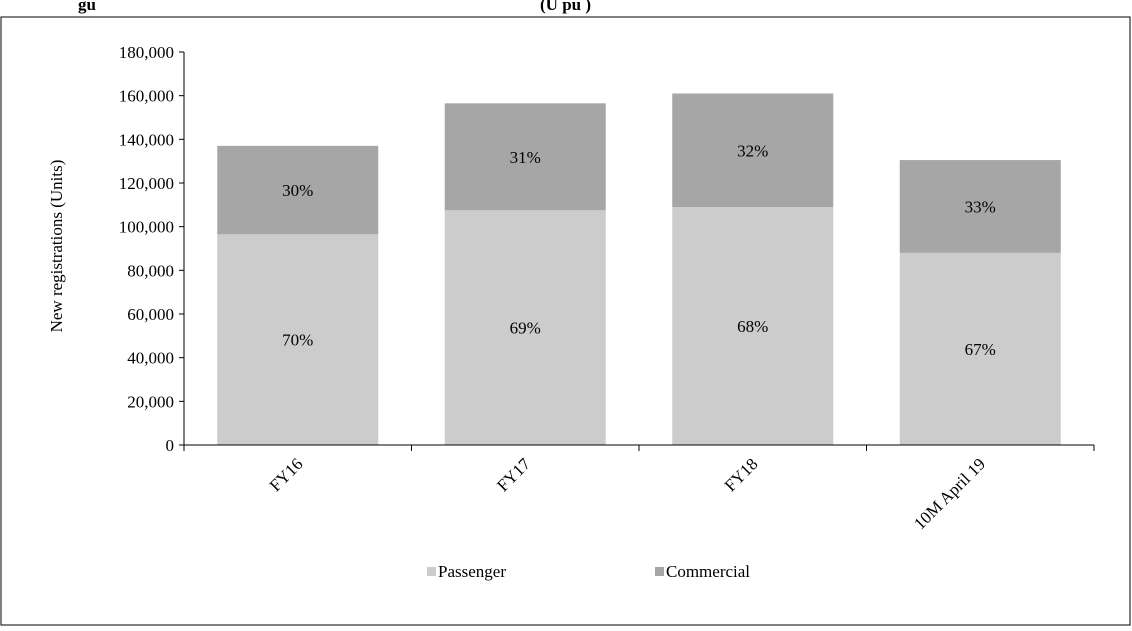 This screenshot has width=1132, height=631. I want to click on x-tick-label: 10M April 19, so click(949, 493).